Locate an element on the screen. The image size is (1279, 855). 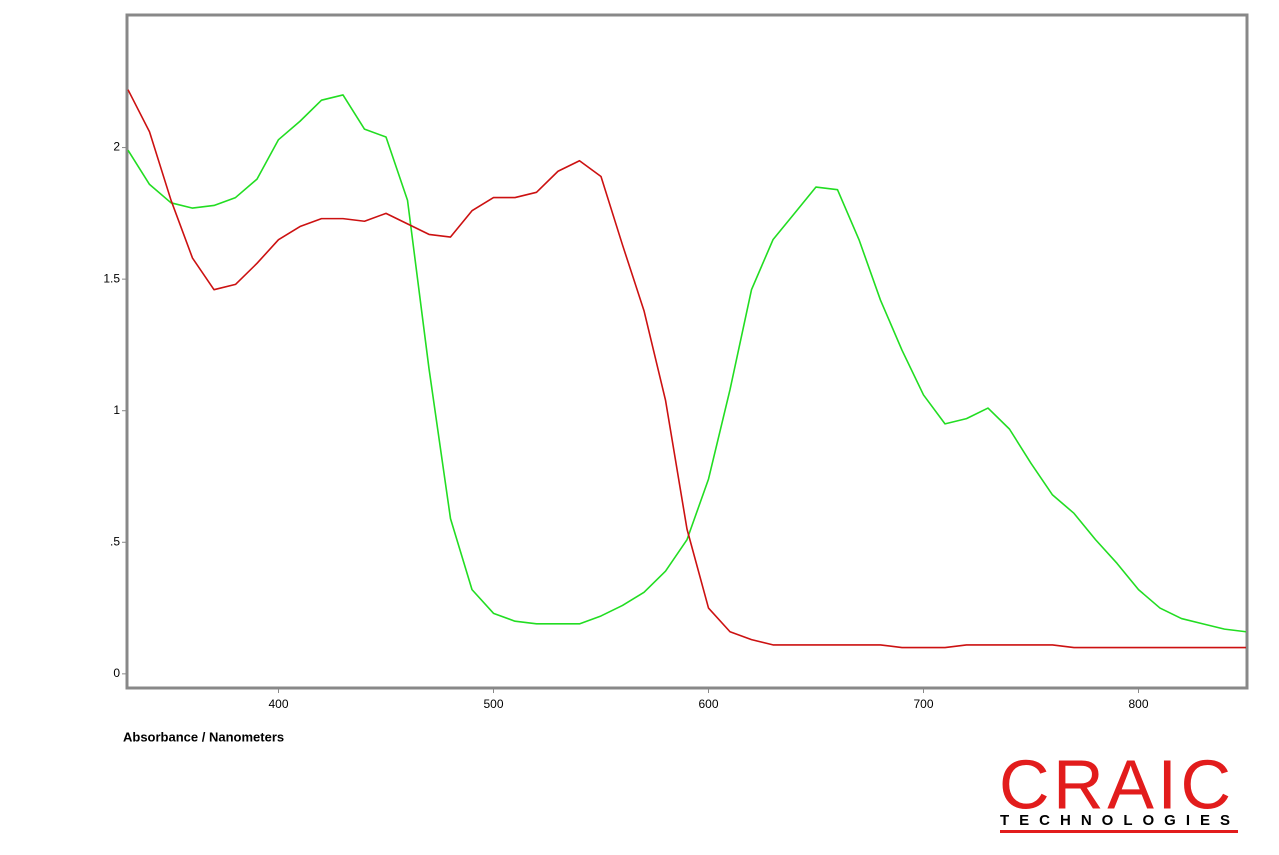
x-tick-label: 400 is located at coordinates (278, 704).